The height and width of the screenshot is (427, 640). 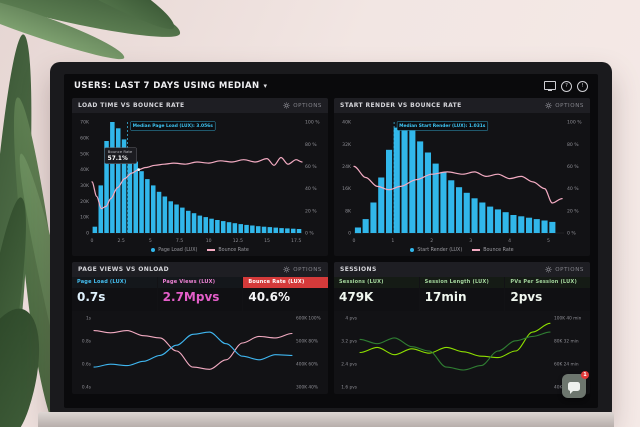 What do you see at coordinates (87, 365) in the screenshot?
I see `svg-text: 0.6s` at bounding box center [87, 365].